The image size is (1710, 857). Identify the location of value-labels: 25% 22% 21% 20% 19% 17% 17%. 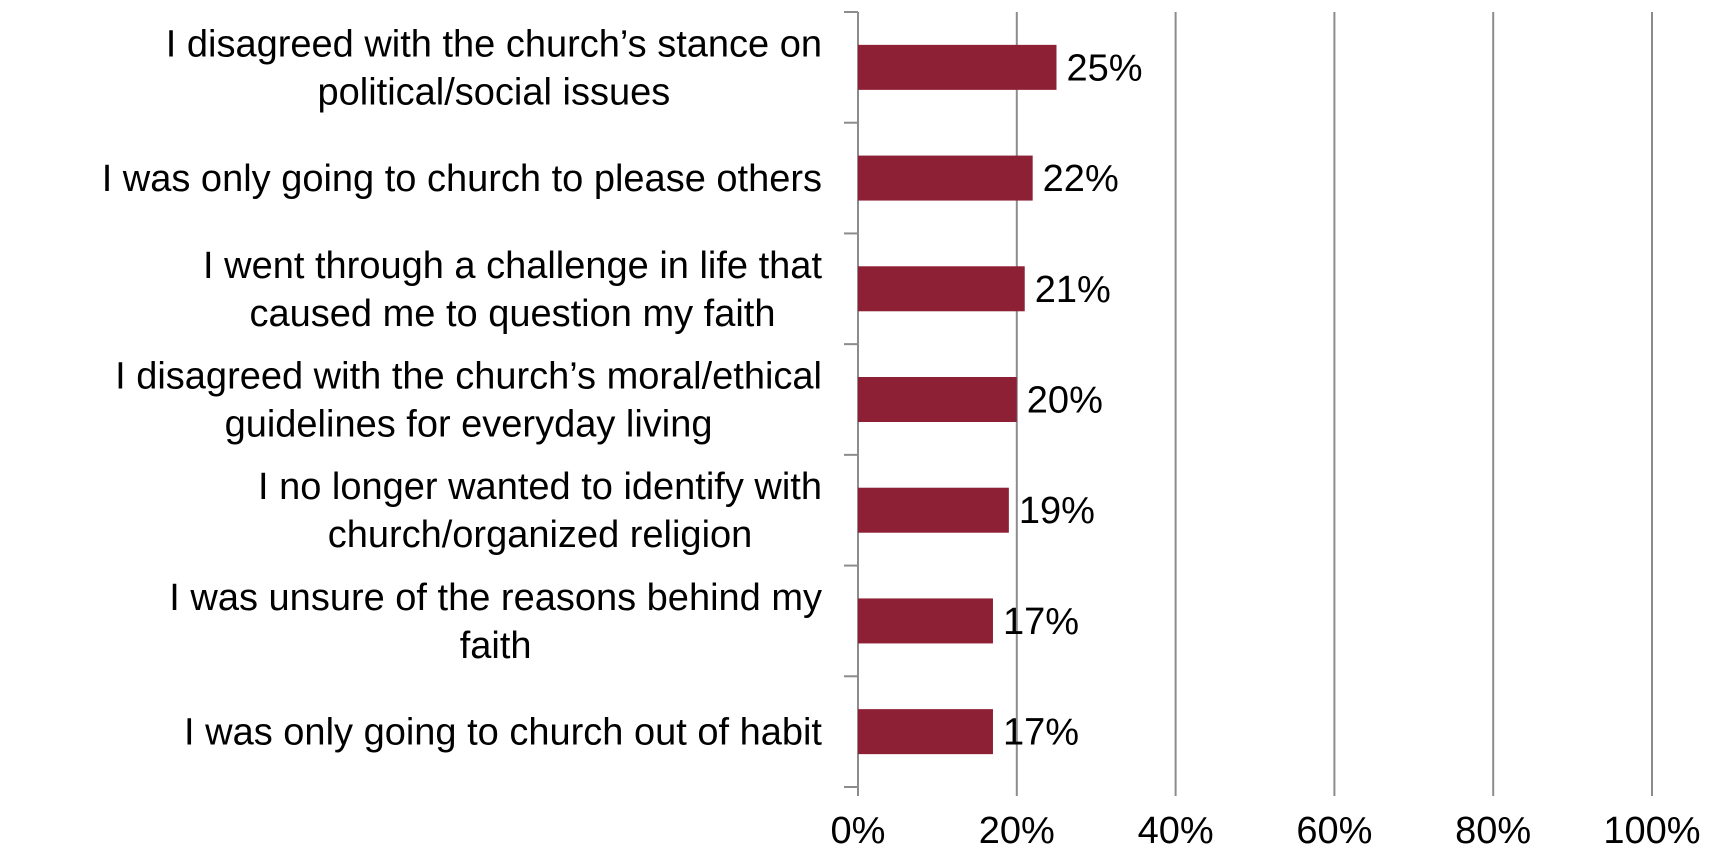
(1073, 400).